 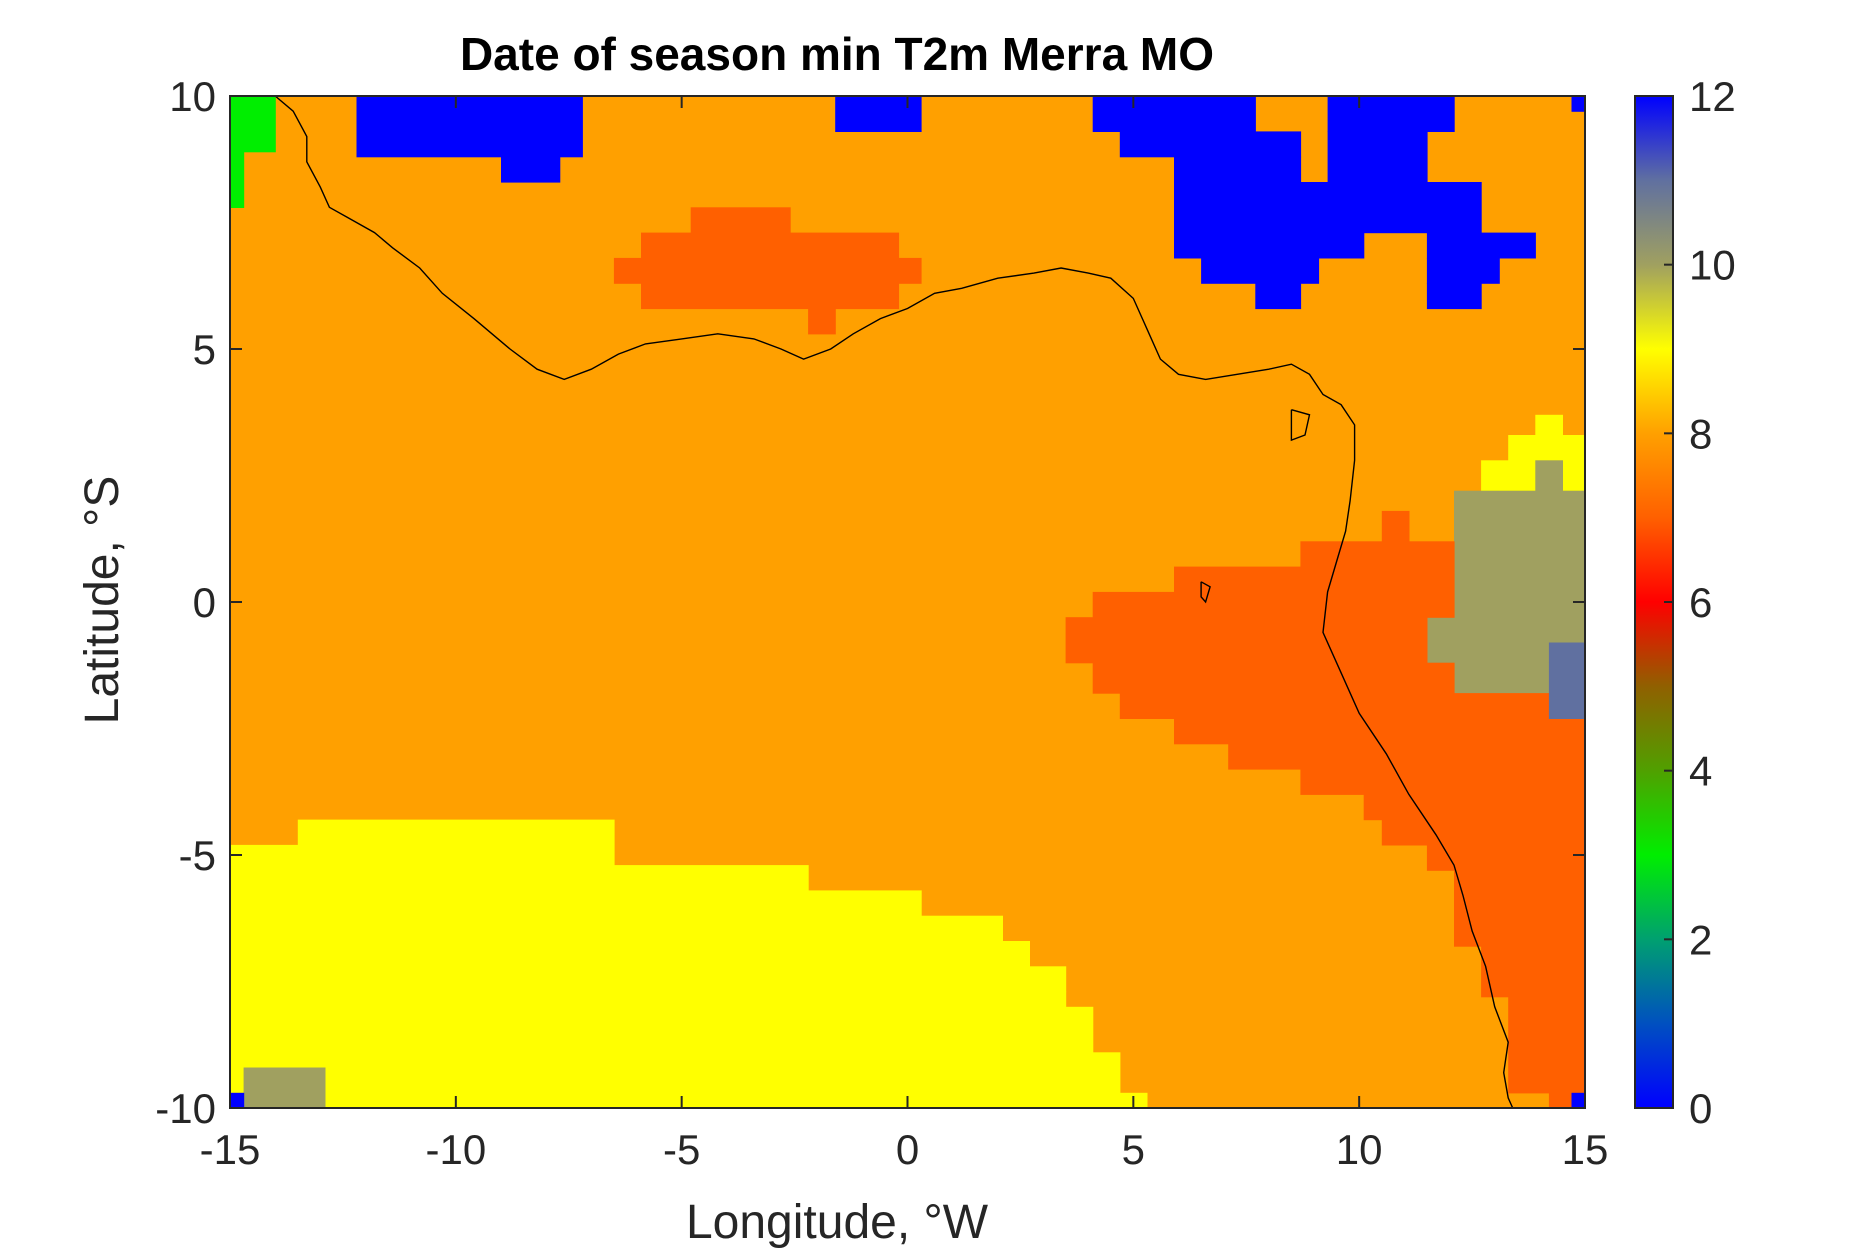 What do you see at coordinates (230, 1149) in the screenshot?
I see `x-tick-label: -15` at bounding box center [230, 1149].